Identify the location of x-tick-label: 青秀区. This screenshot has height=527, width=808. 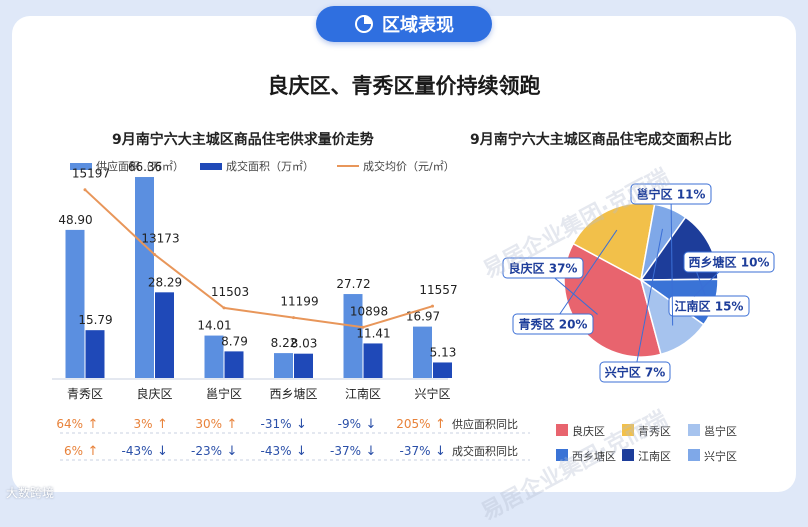
(85, 394).